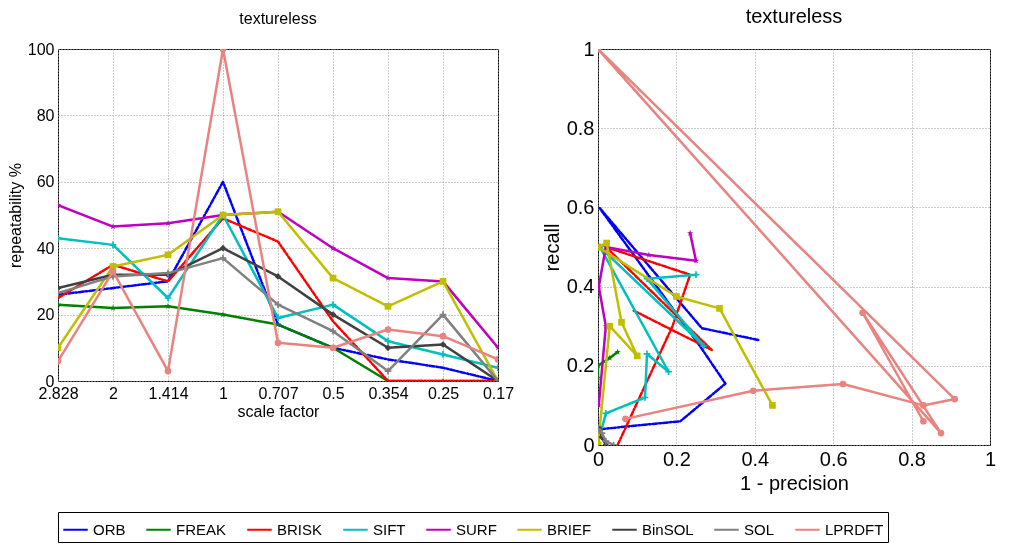 The height and width of the screenshot is (545, 1012). What do you see at coordinates (833, 458) in the screenshot?
I see `x-tick-label: 0.6` at bounding box center [833, 458].